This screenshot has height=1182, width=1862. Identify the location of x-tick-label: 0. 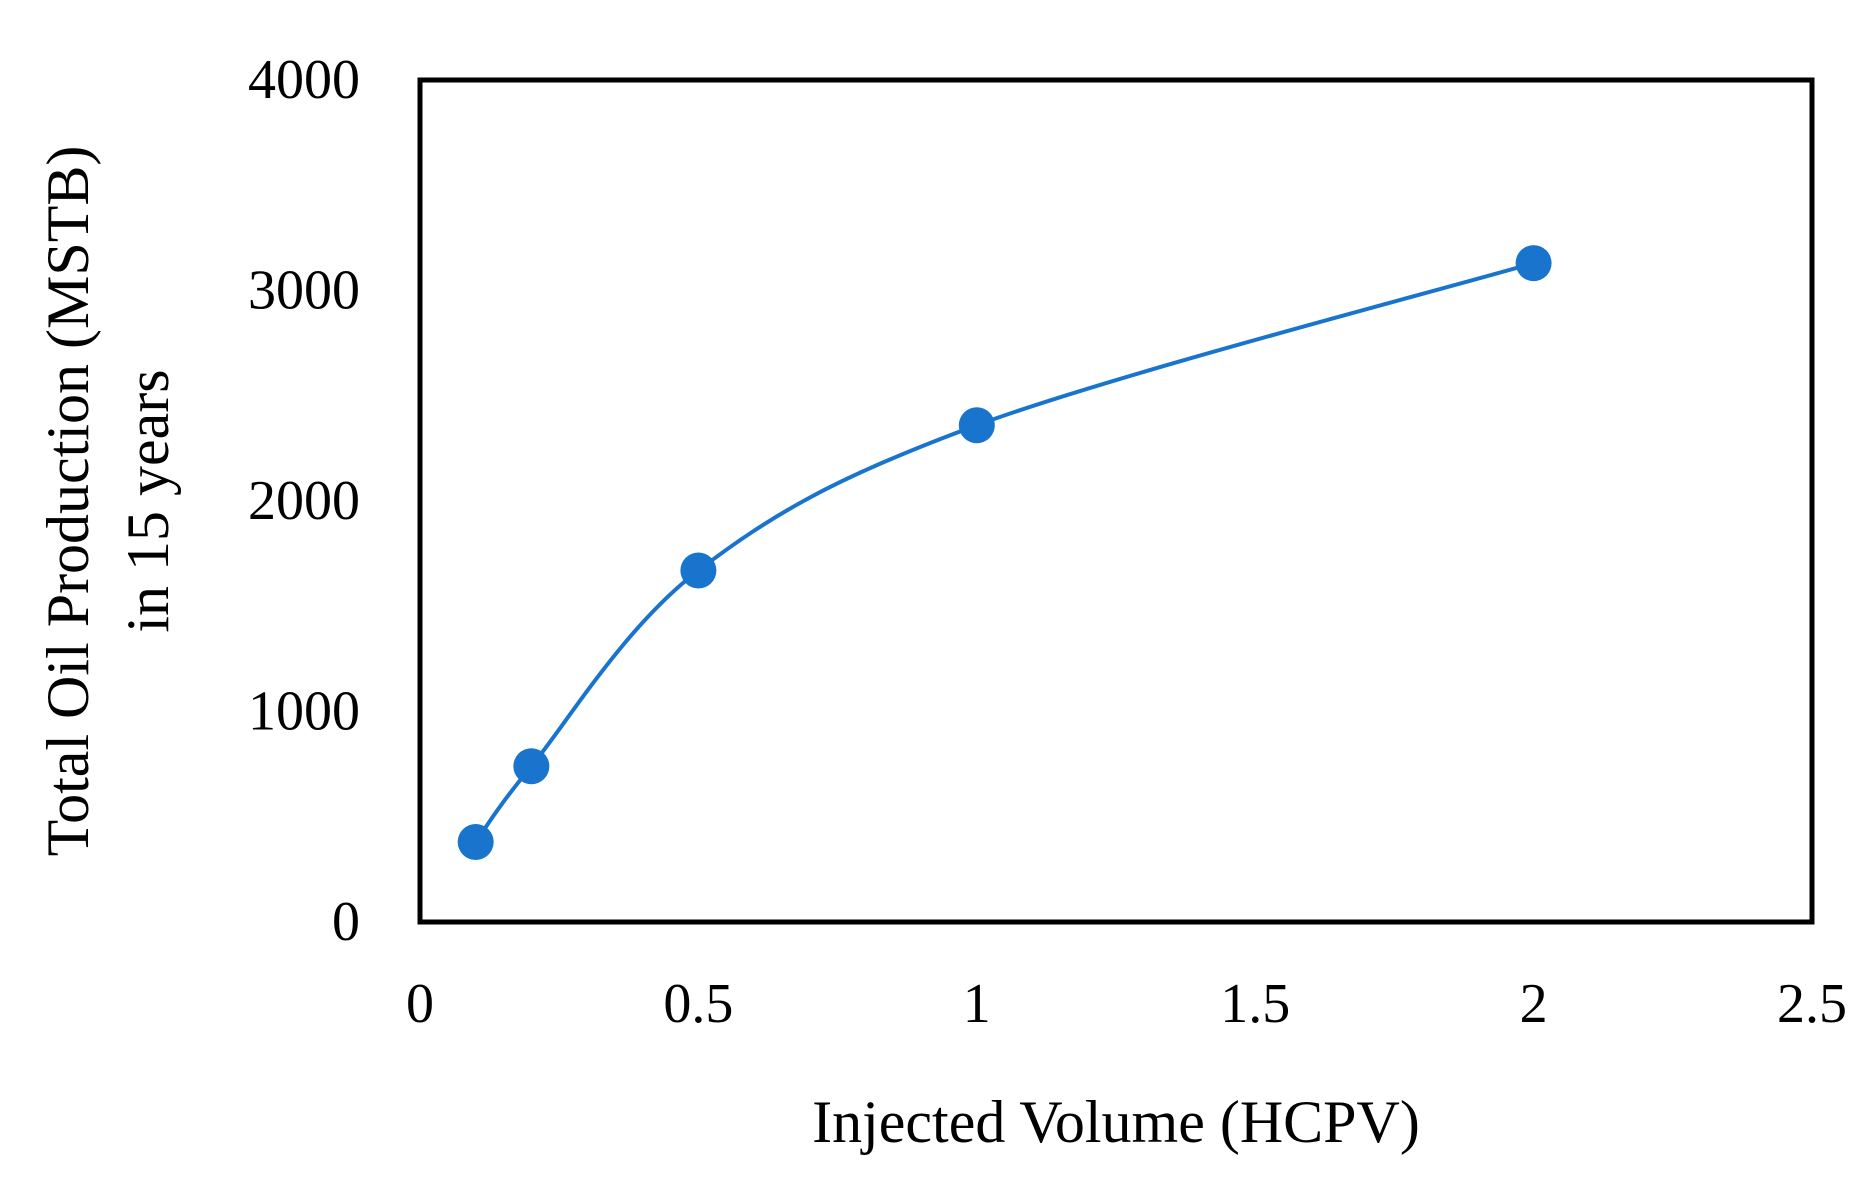
(420, 1004).